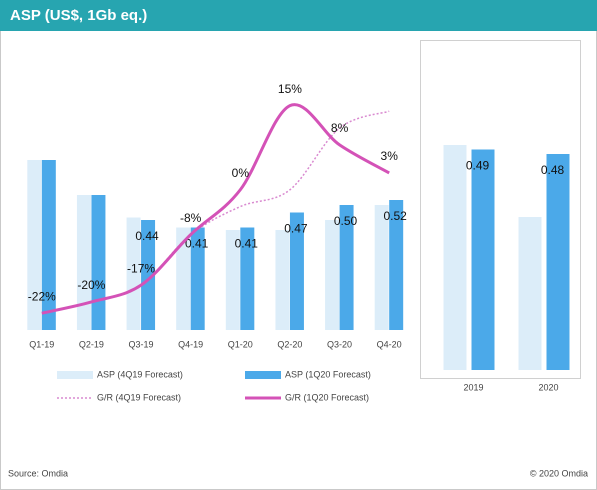 This screenshot has height=490, width=597. I want to click on x-tick-label: 2019, so click(473, 387).